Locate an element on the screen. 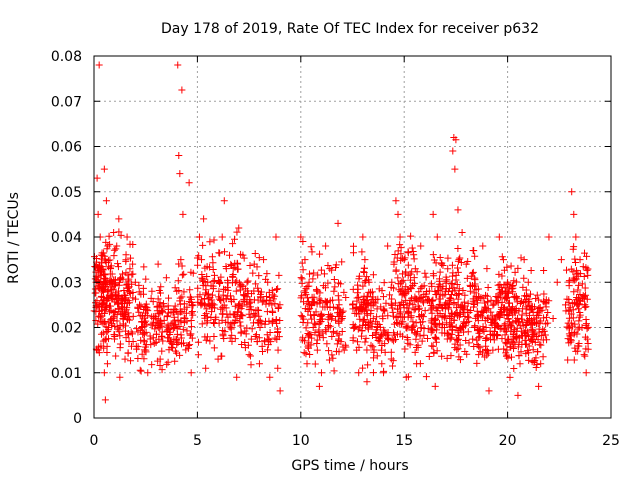 Image resolution: width=640 pixels, height=480 pixels. y-tick-label: 0.05 is located at coordinates (66, 193).